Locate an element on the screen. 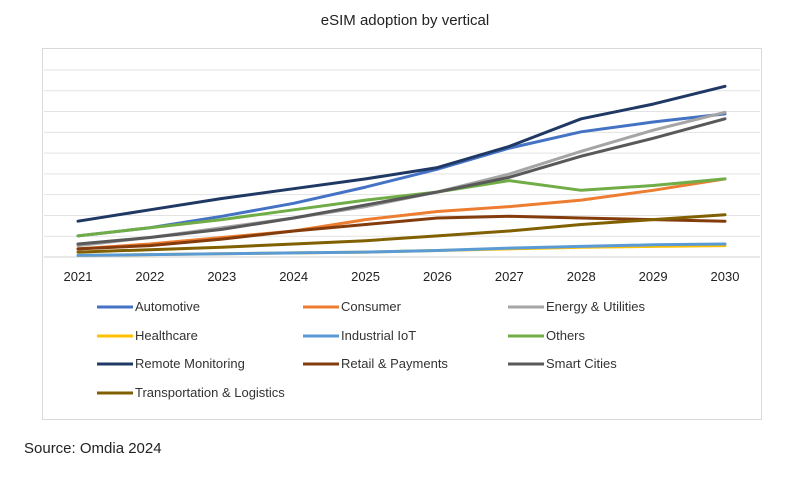 This screenshot has width=810, height=480. x-tick-label: 2026 is located at coordinates (437, 276).